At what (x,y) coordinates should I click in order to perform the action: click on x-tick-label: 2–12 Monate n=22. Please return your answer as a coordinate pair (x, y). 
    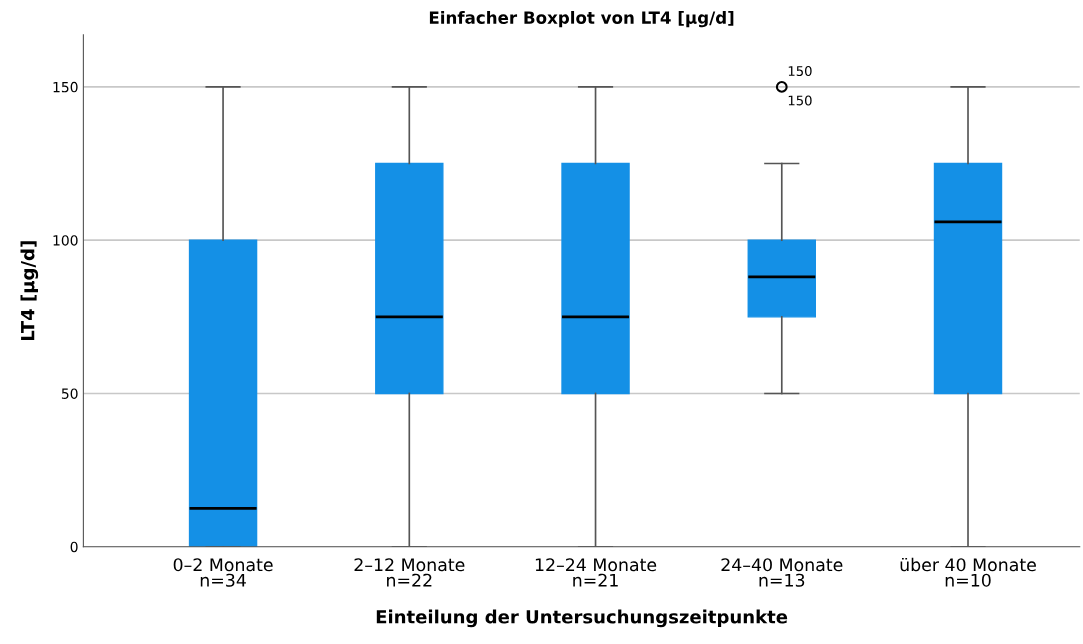
    Looking at the image, I should click on (409, 572).